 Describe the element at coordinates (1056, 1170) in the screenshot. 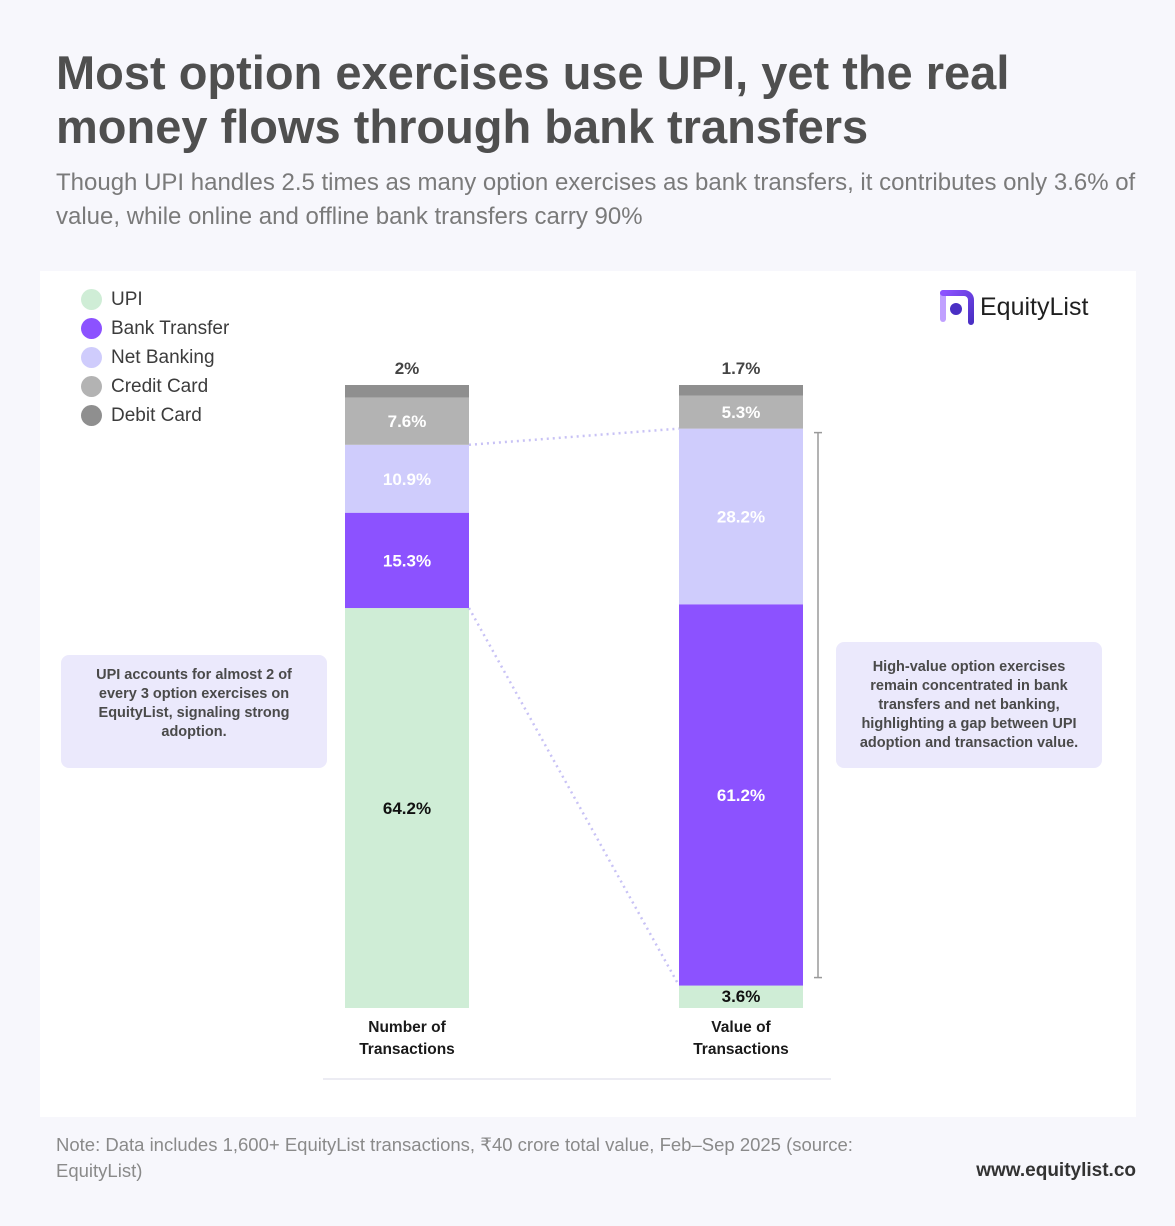

I see `website-url: www.equitylist.co` at that location.